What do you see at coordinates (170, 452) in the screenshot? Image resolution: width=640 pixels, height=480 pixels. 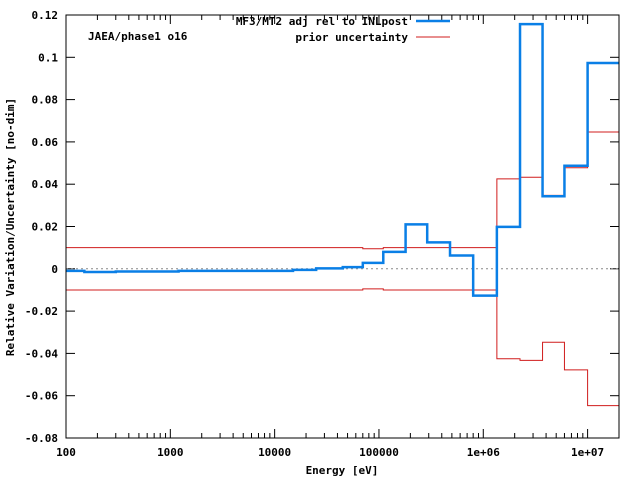 I see `x-tick-label: 1000` at bounding box center [170, 452].